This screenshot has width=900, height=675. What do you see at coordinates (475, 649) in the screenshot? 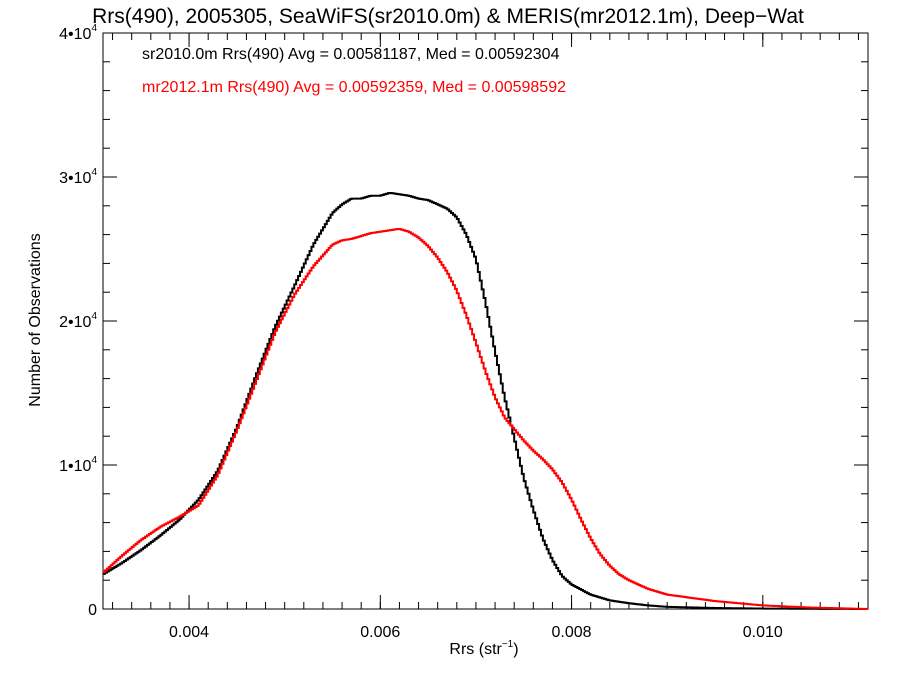
I see `x-axis-label-text: Rrs (str` at bounding box center [475, 649].